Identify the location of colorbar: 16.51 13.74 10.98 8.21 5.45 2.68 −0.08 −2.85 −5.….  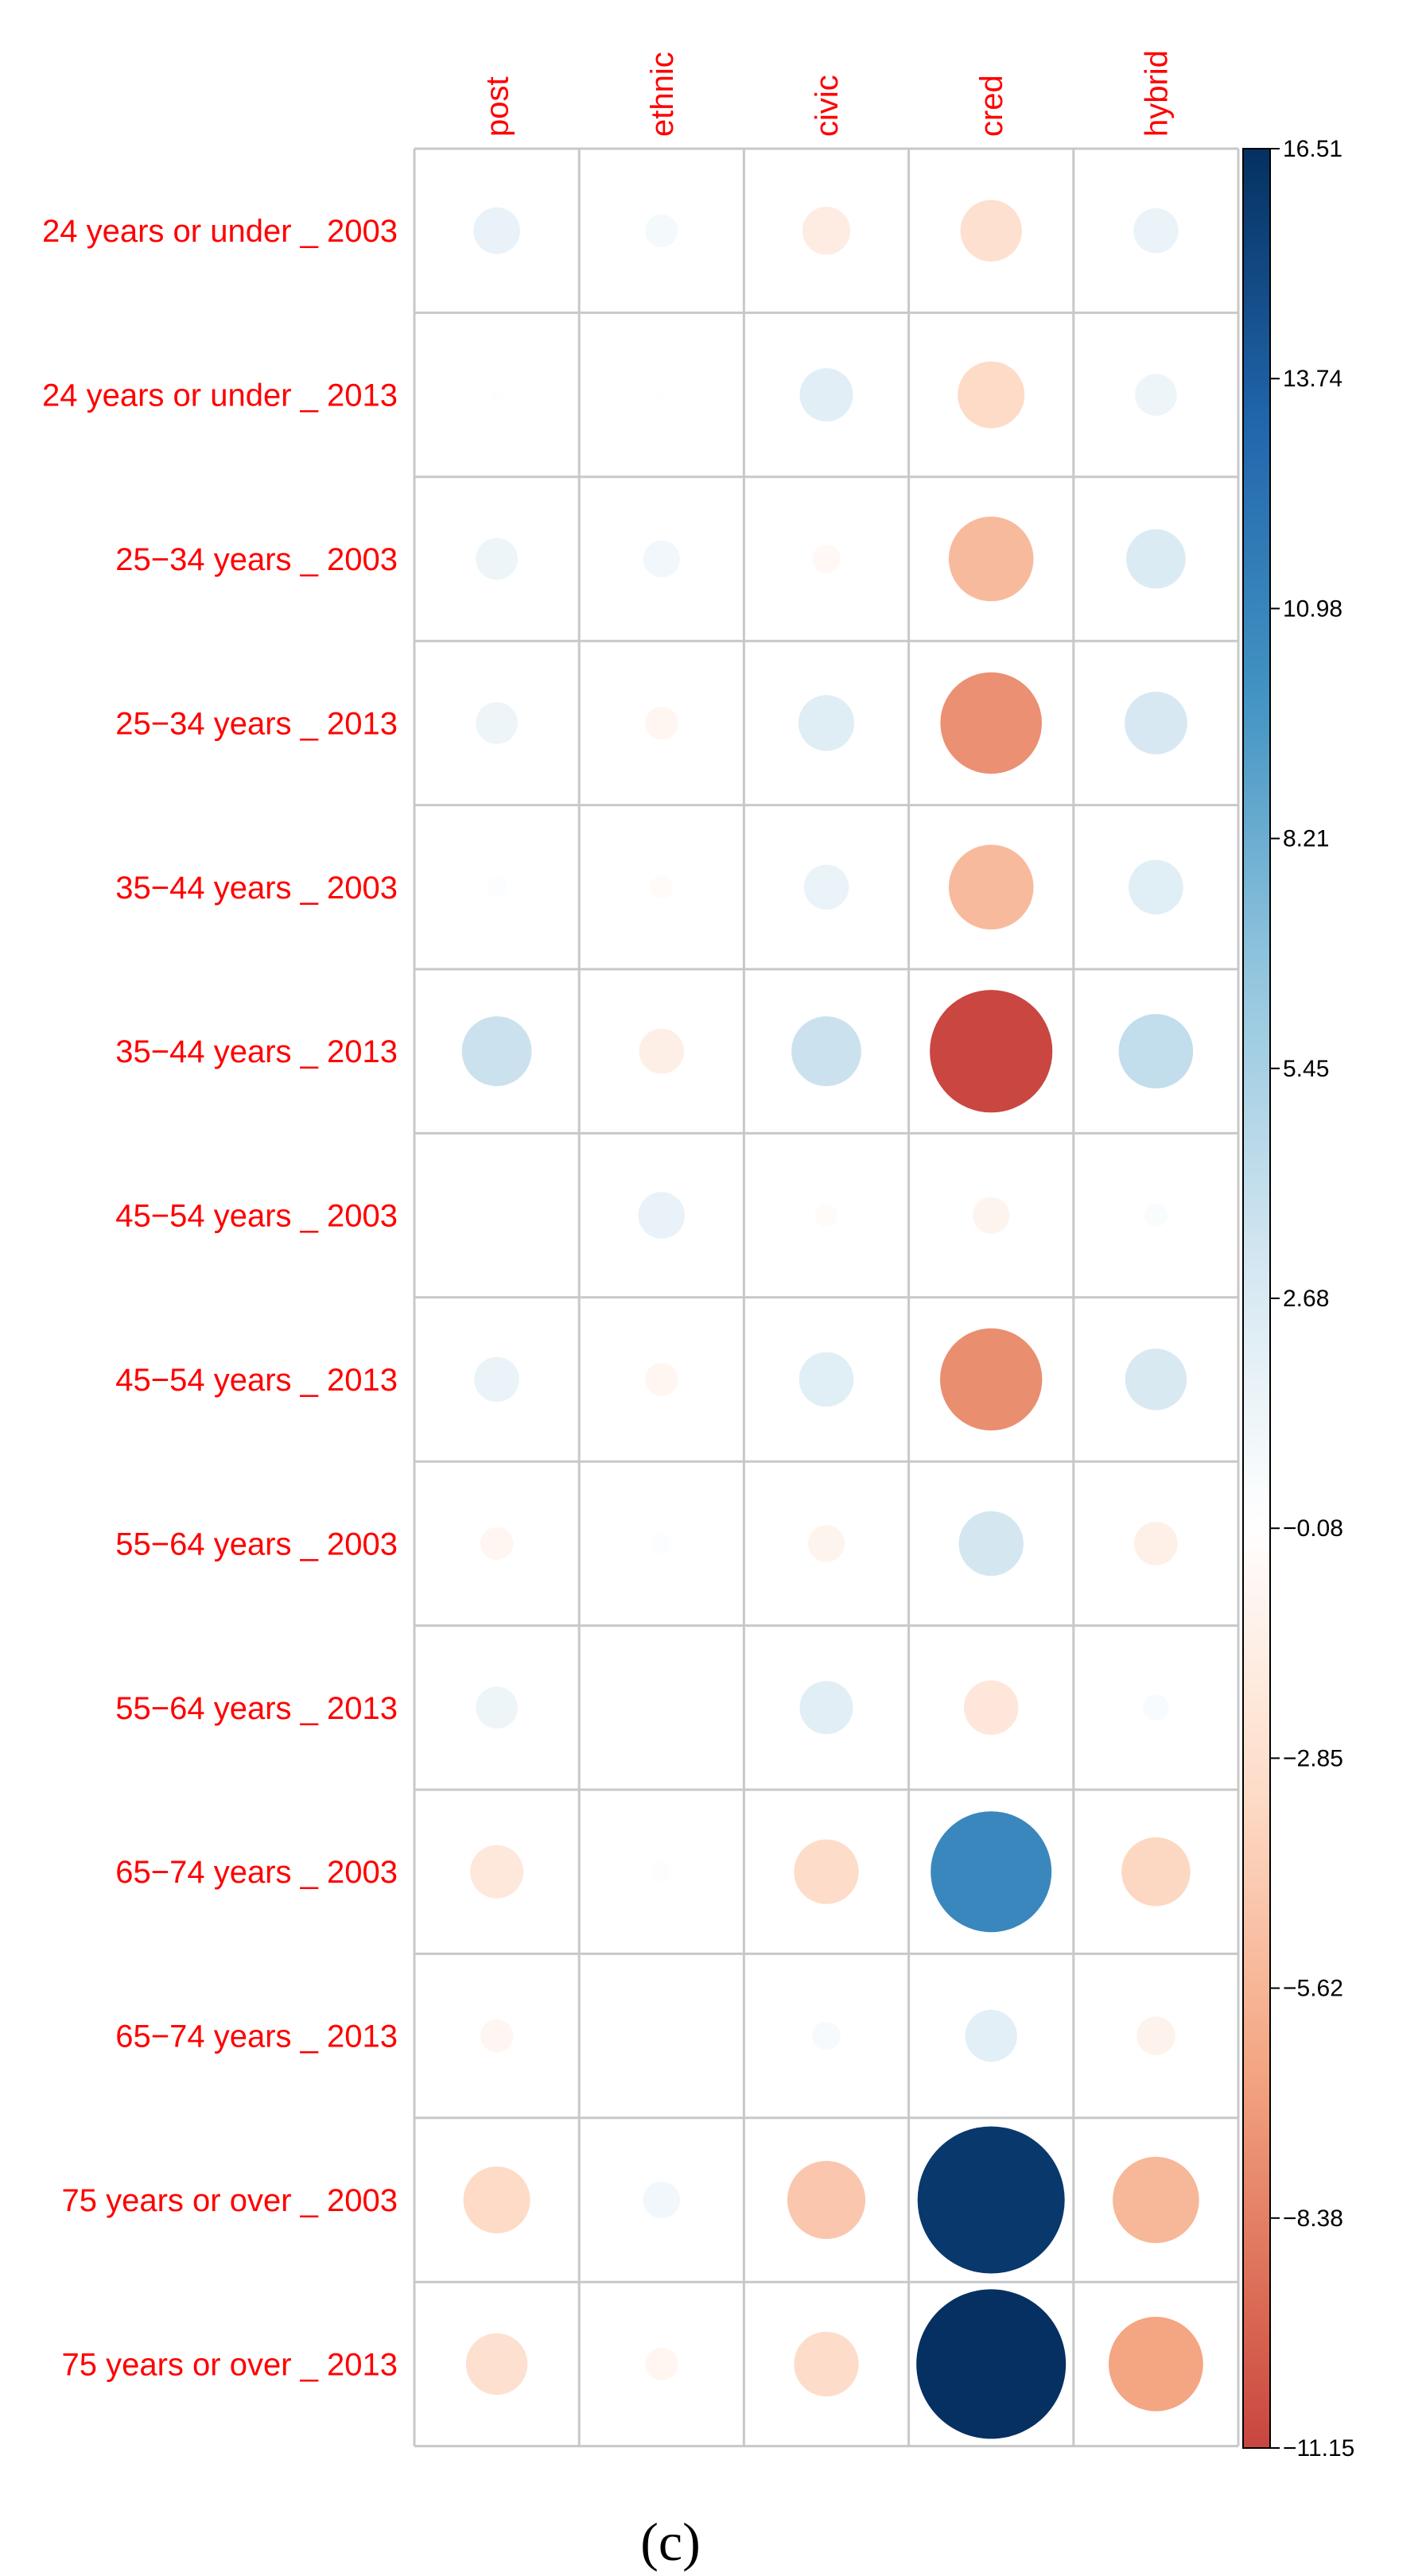
(1298, 1299).